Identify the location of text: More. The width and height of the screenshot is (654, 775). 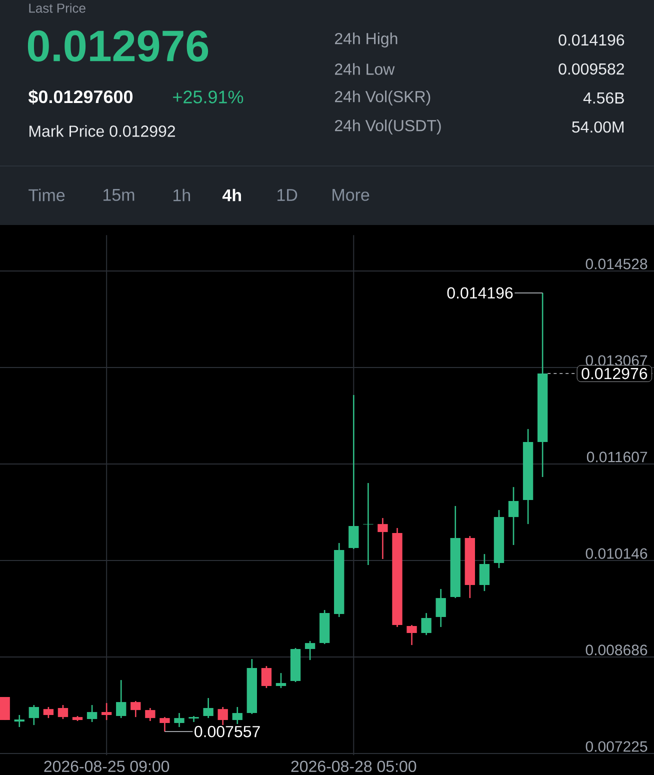
(351, 195).